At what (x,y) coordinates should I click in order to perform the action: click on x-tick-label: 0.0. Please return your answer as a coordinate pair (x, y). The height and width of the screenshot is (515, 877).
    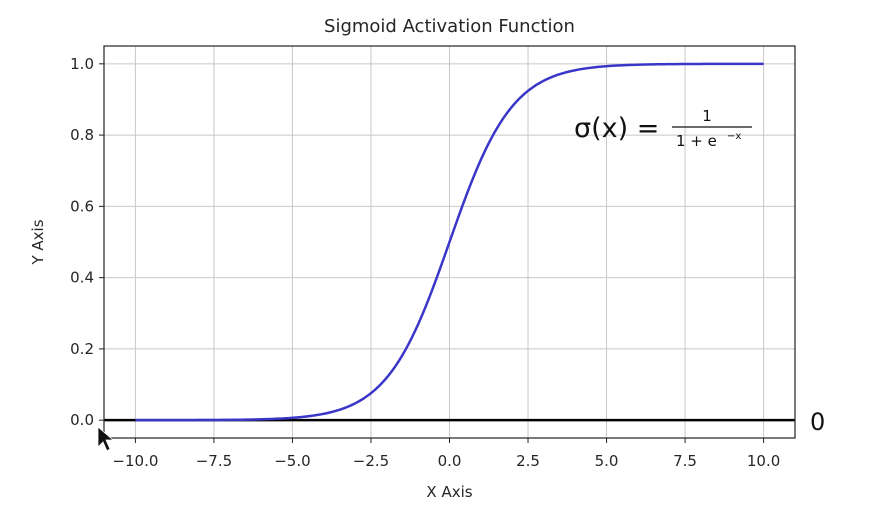
    Looking at the image, I should click on (450, 461).